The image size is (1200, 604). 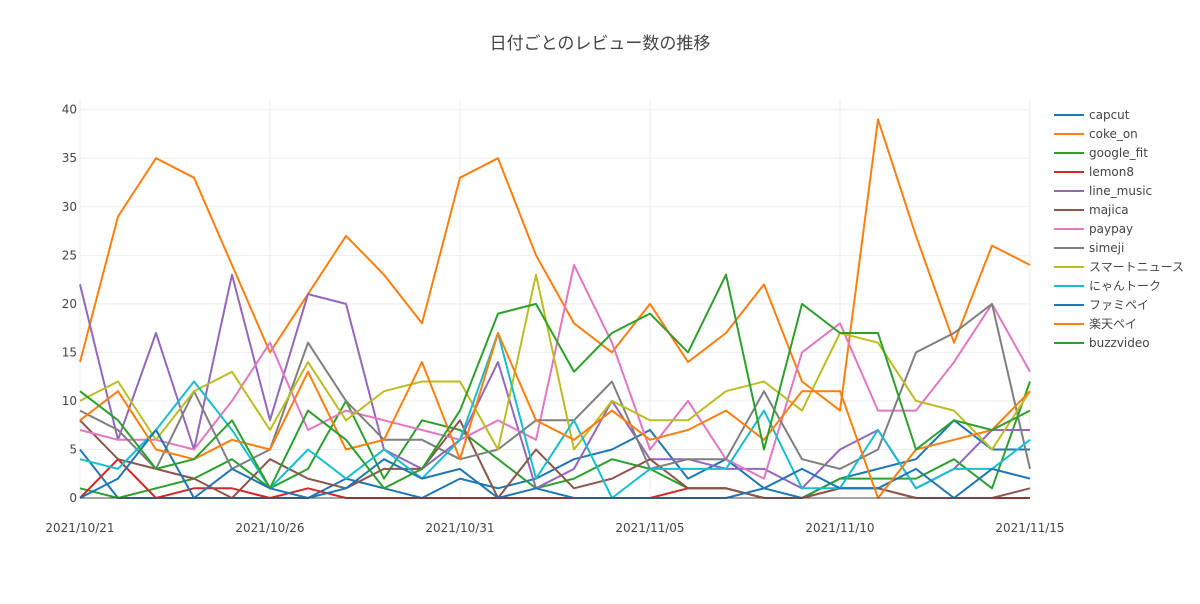 I want to click on legend-item-スマートニュース: スマートニュース, so click(x=1119, y=267).